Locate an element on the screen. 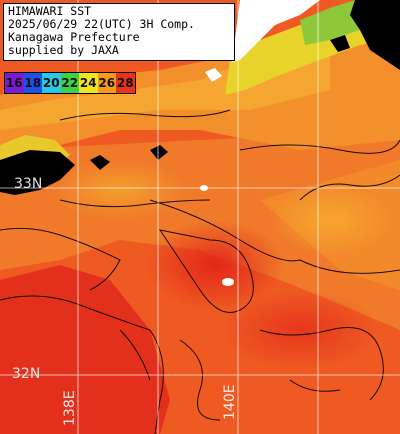 This screenshot has width=400, height=434. title-line-2: 2025/06/29 22(UTC) 3H Comp. is located at coordinates (101, 24).